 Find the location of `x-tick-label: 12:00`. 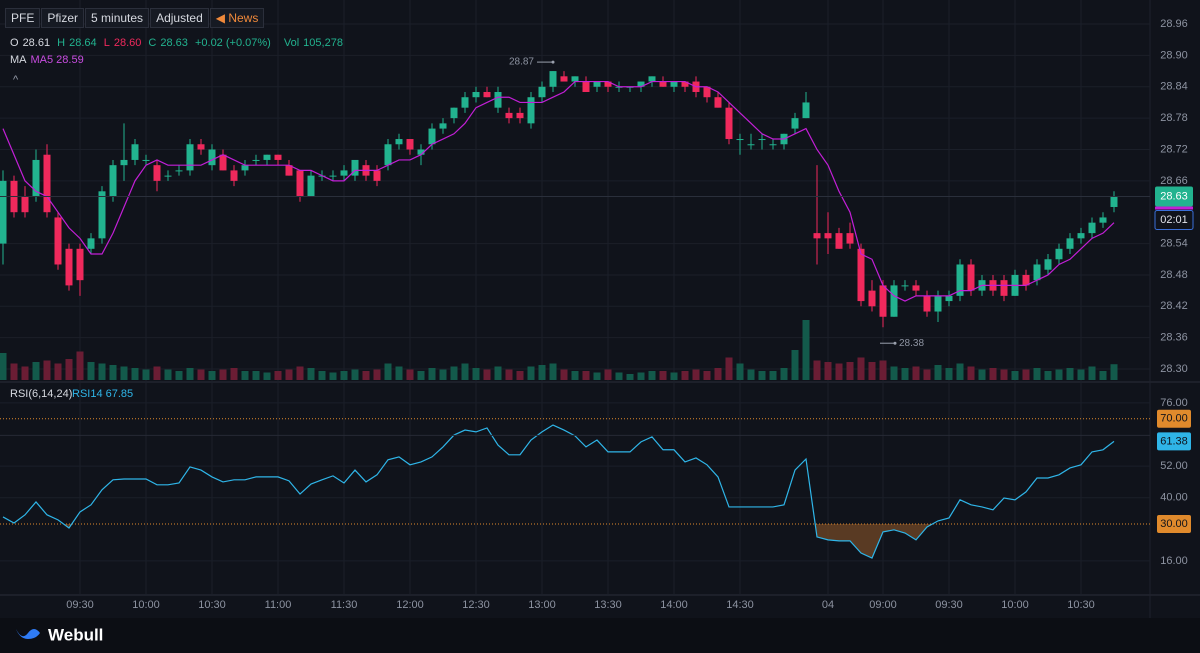

x-tick-label: 12:00 is located at coordinates (410, 605).